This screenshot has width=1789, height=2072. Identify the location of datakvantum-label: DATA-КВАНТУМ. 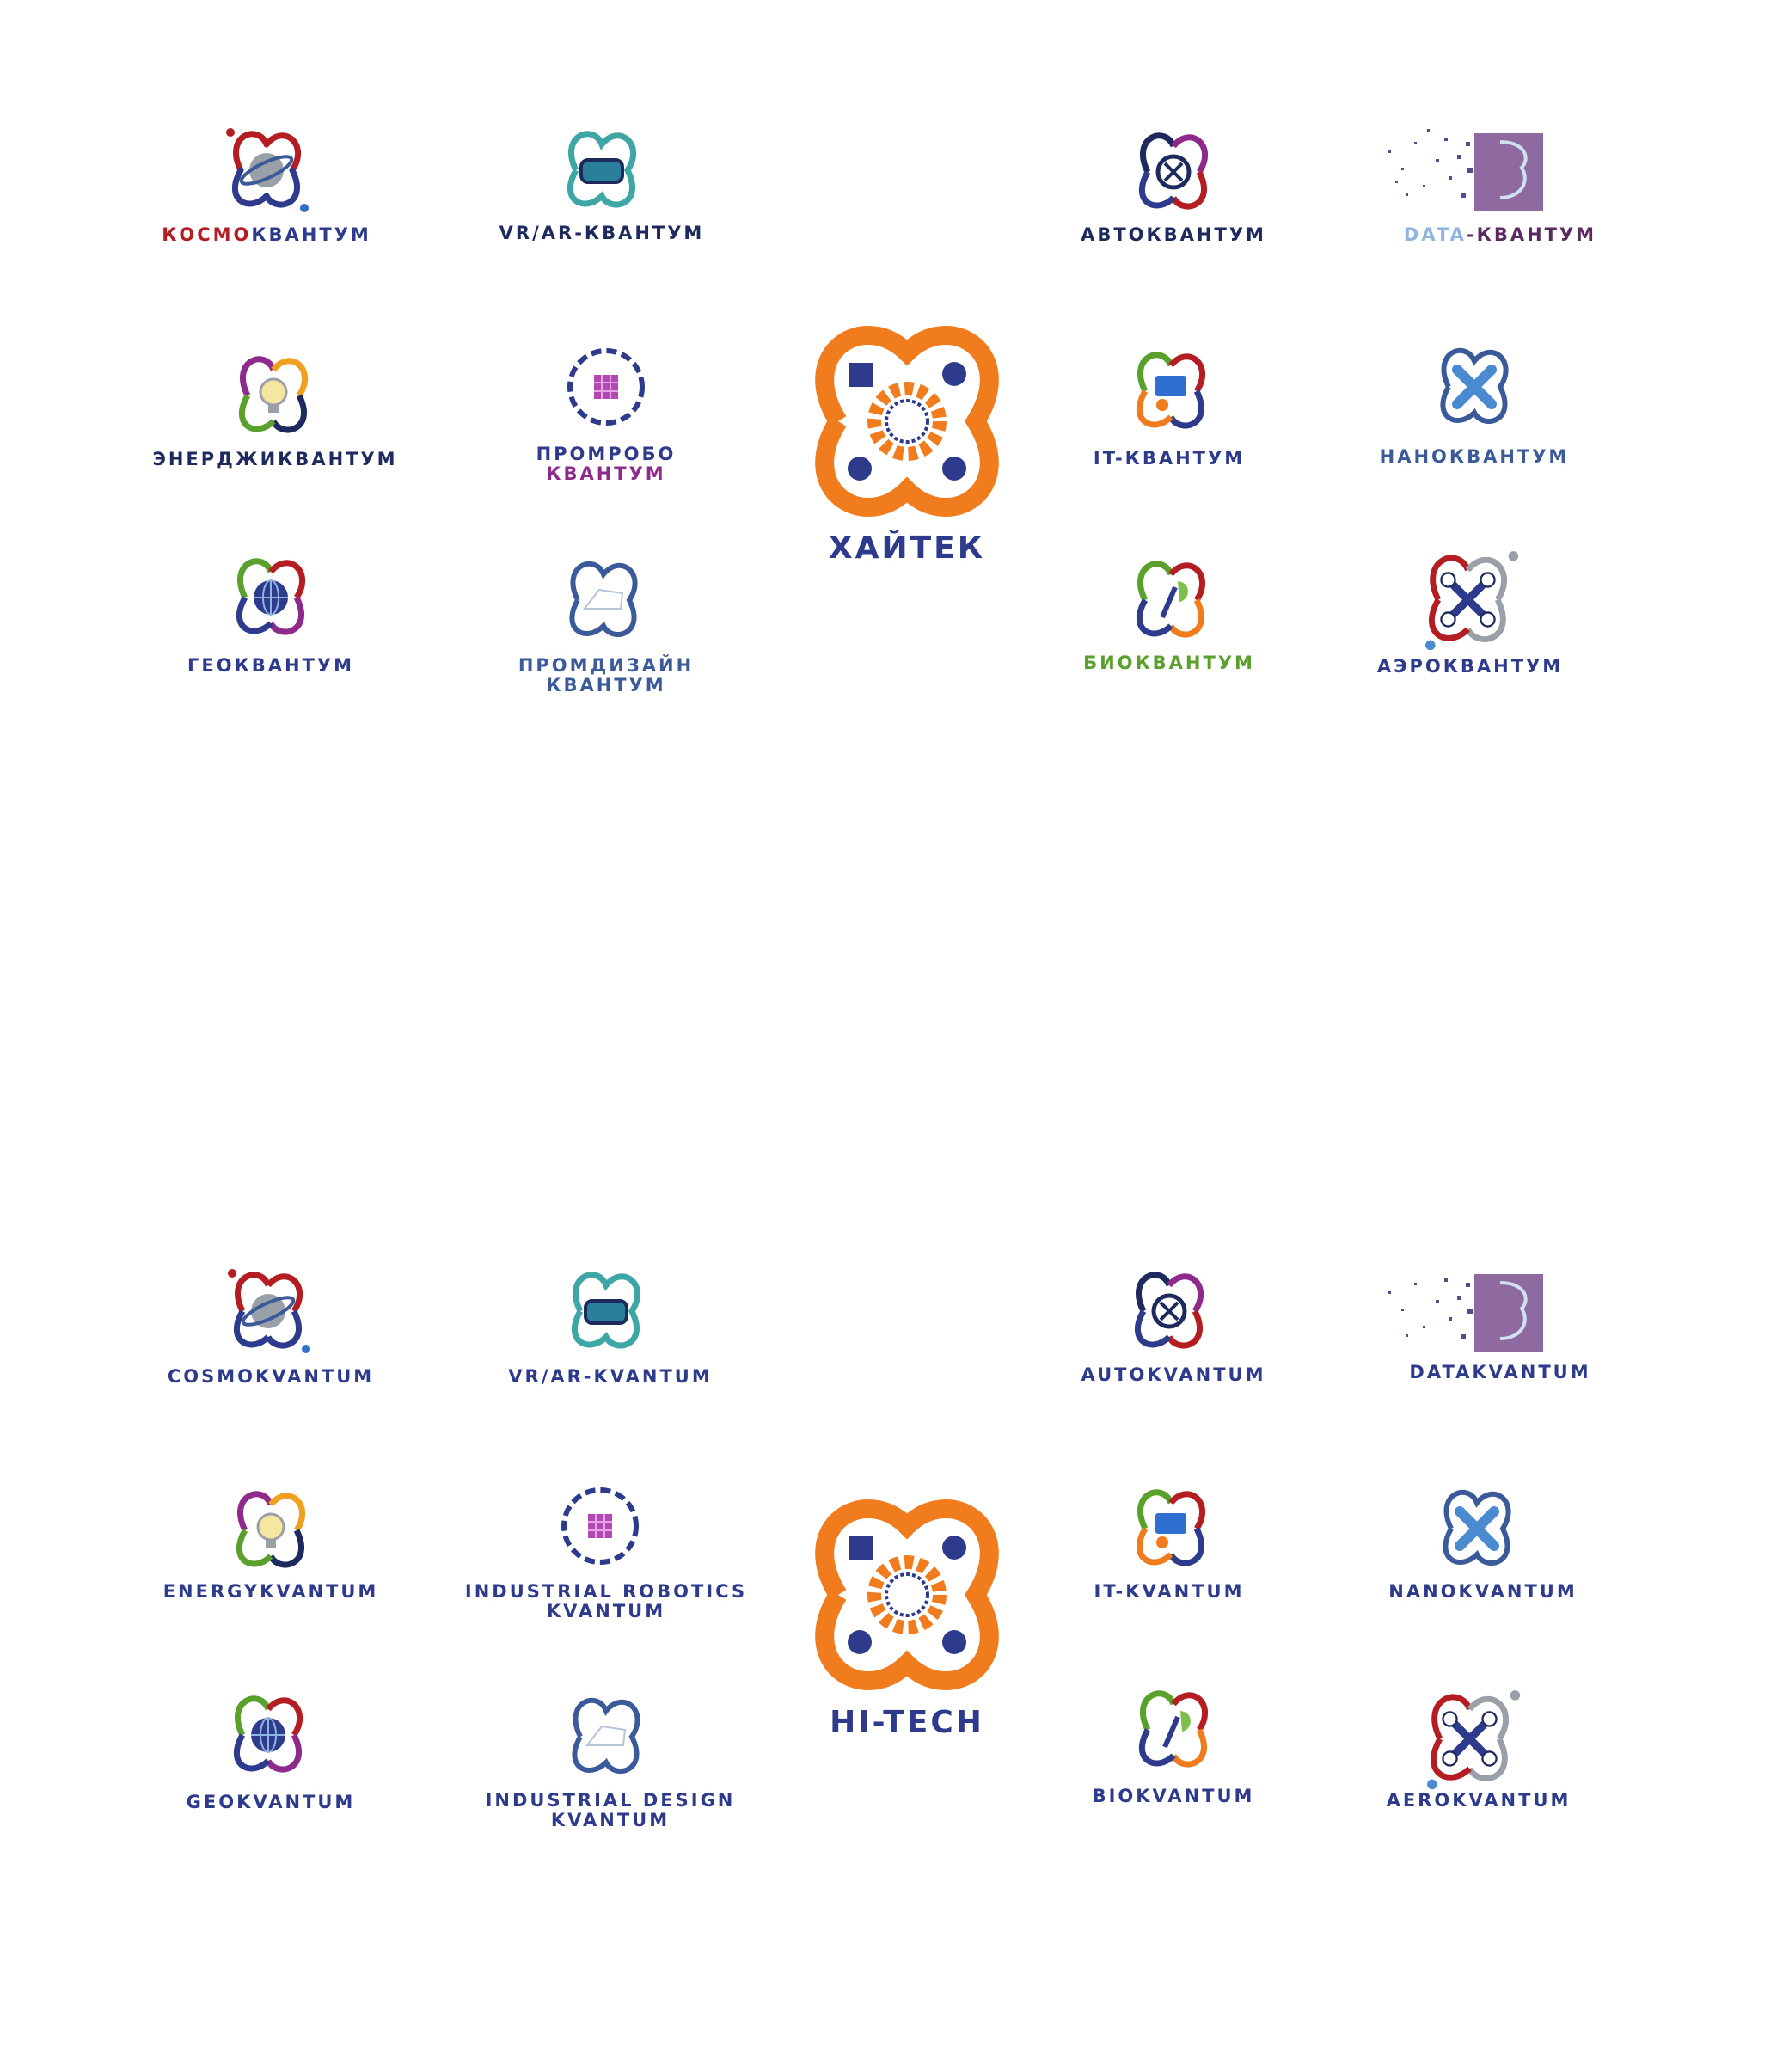
(1500, 235).